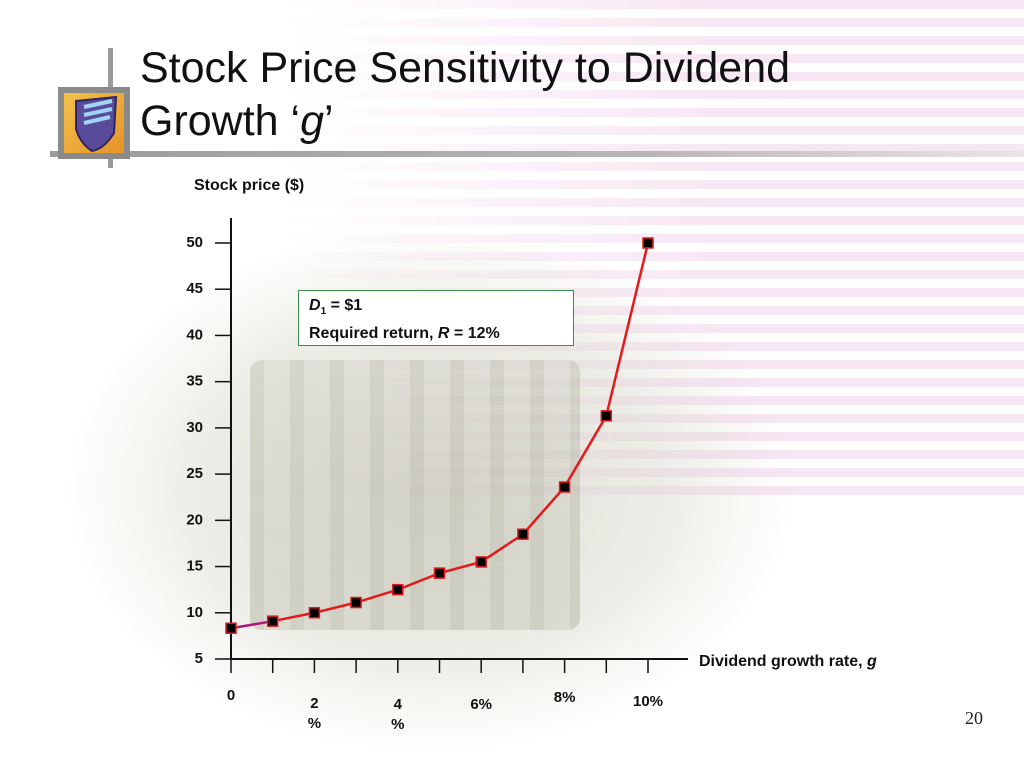 The width and height of the screenshot is (1024, 768). I want to click on shield-icon, so click(96, 124).